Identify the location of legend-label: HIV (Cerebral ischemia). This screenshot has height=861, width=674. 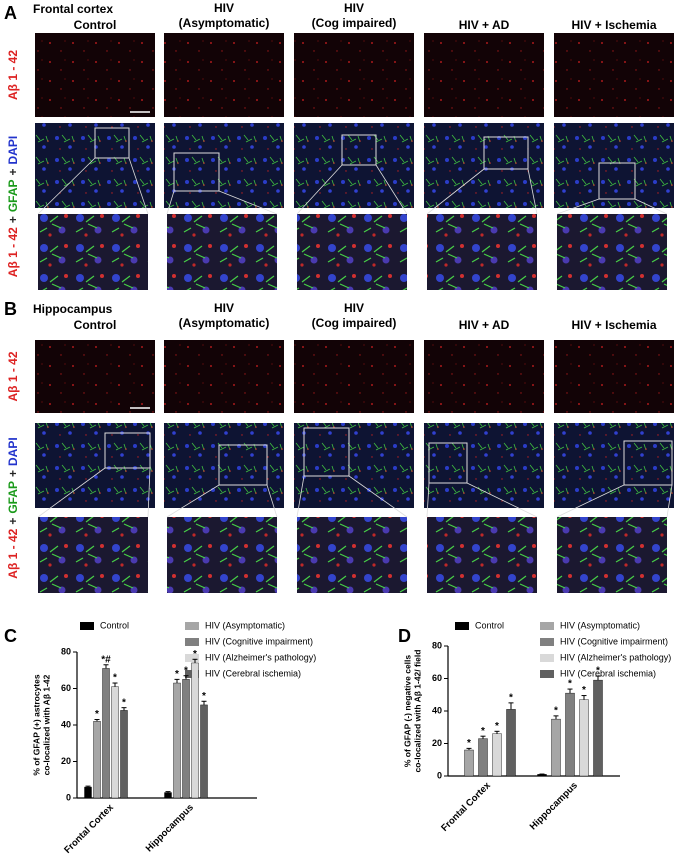
(253, 673).